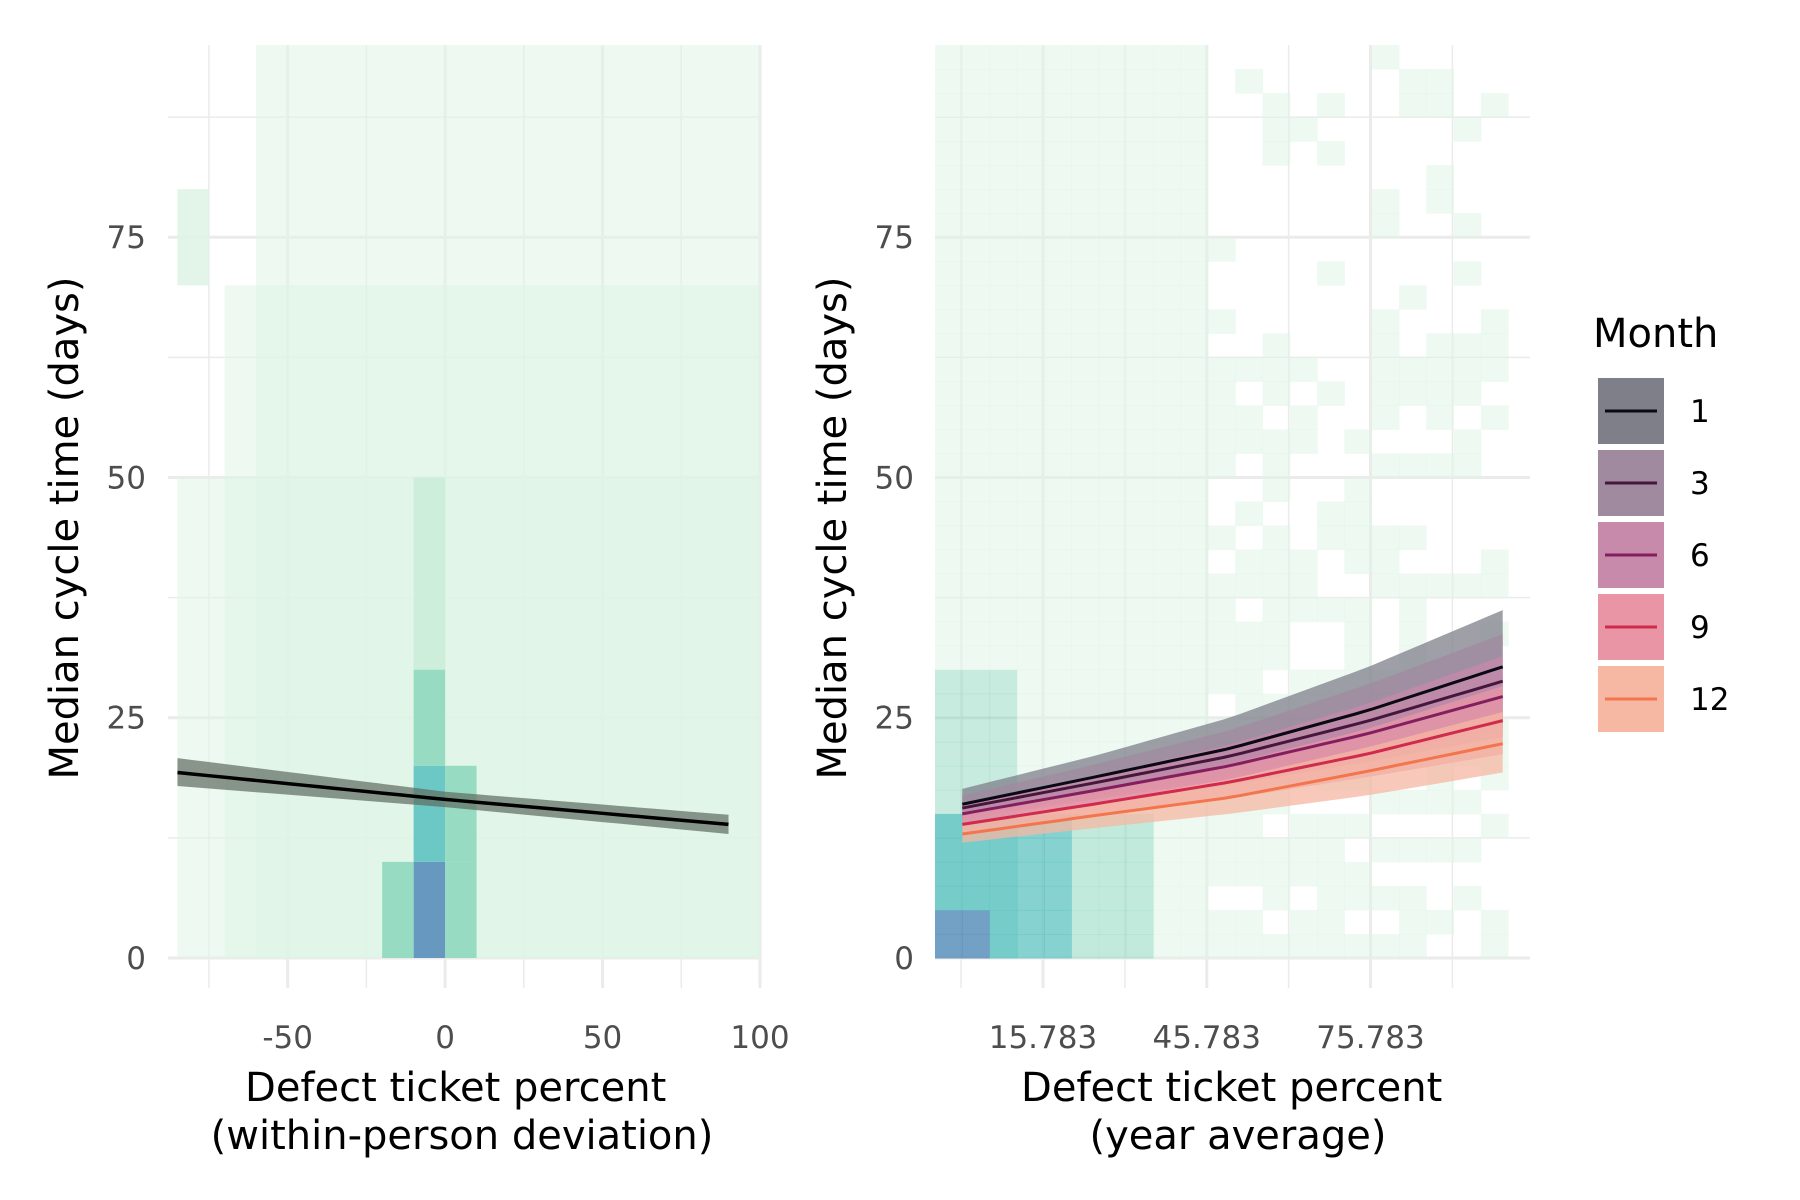 This screenshot has width=1800, height=1200. What do you see at coordinates (1654, 555) in the screenshot?
I see `legend-key-6: 6` at bounding box center [1654, 555].